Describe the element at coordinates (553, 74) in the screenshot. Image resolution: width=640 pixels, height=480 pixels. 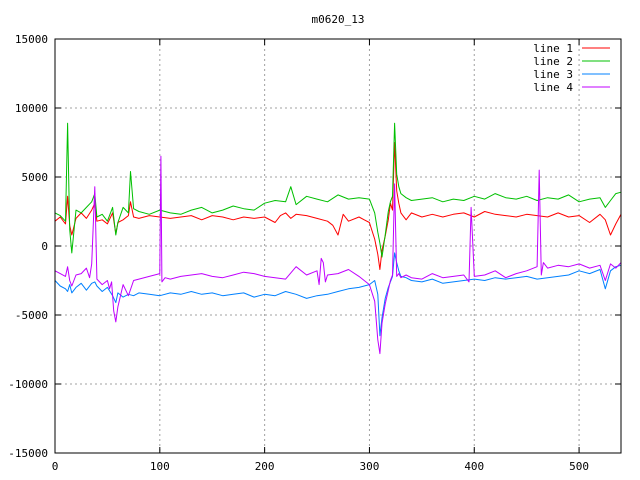
I see `legend-label: line 3` at that location.